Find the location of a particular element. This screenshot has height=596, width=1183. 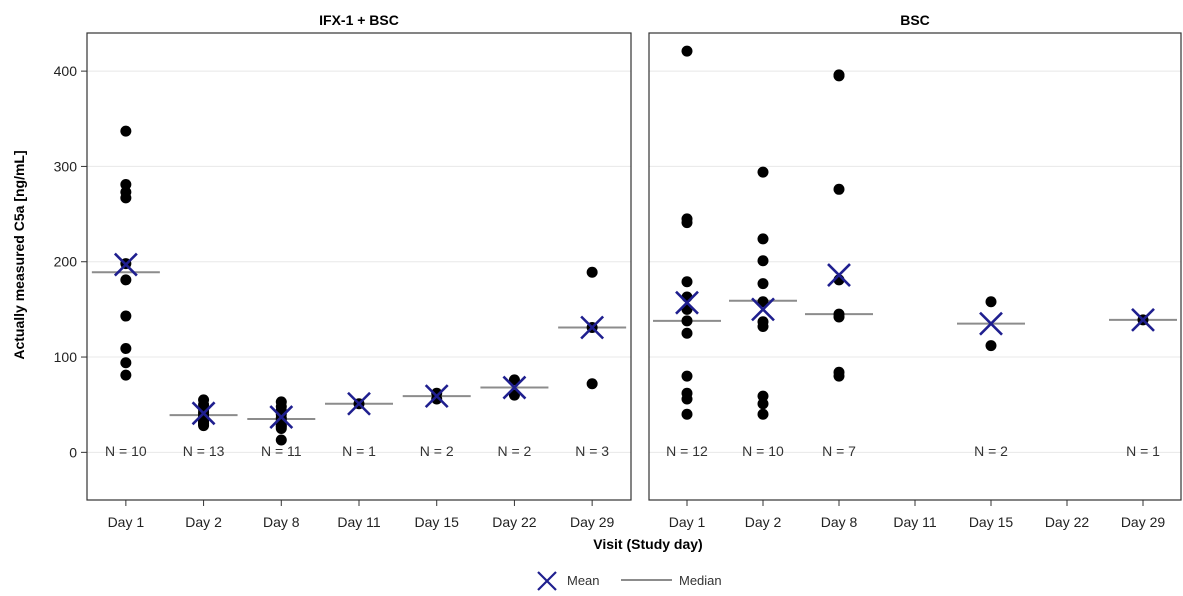

x-axis-label: Visit (Study day) is located at coordinates (647, 544).